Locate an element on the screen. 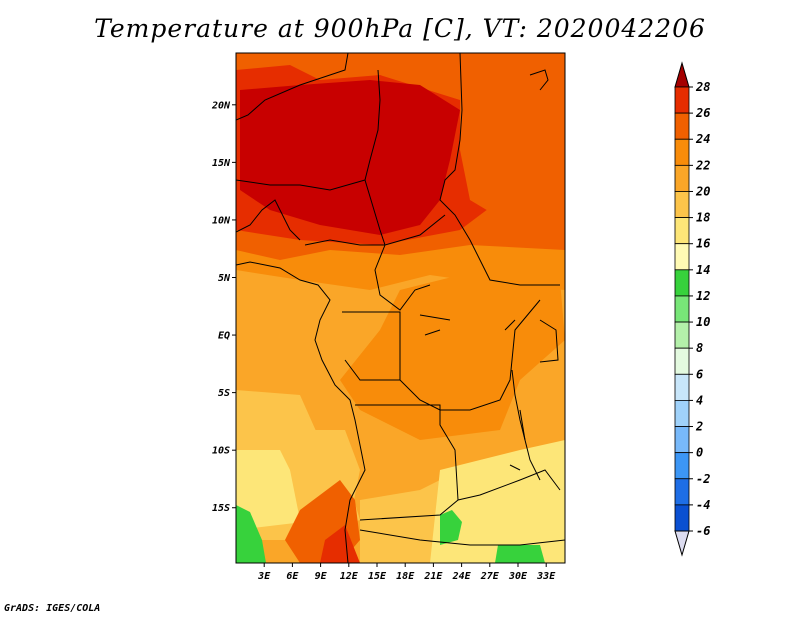  lon-tick-label: 30E is located at coordinates (518, 576).